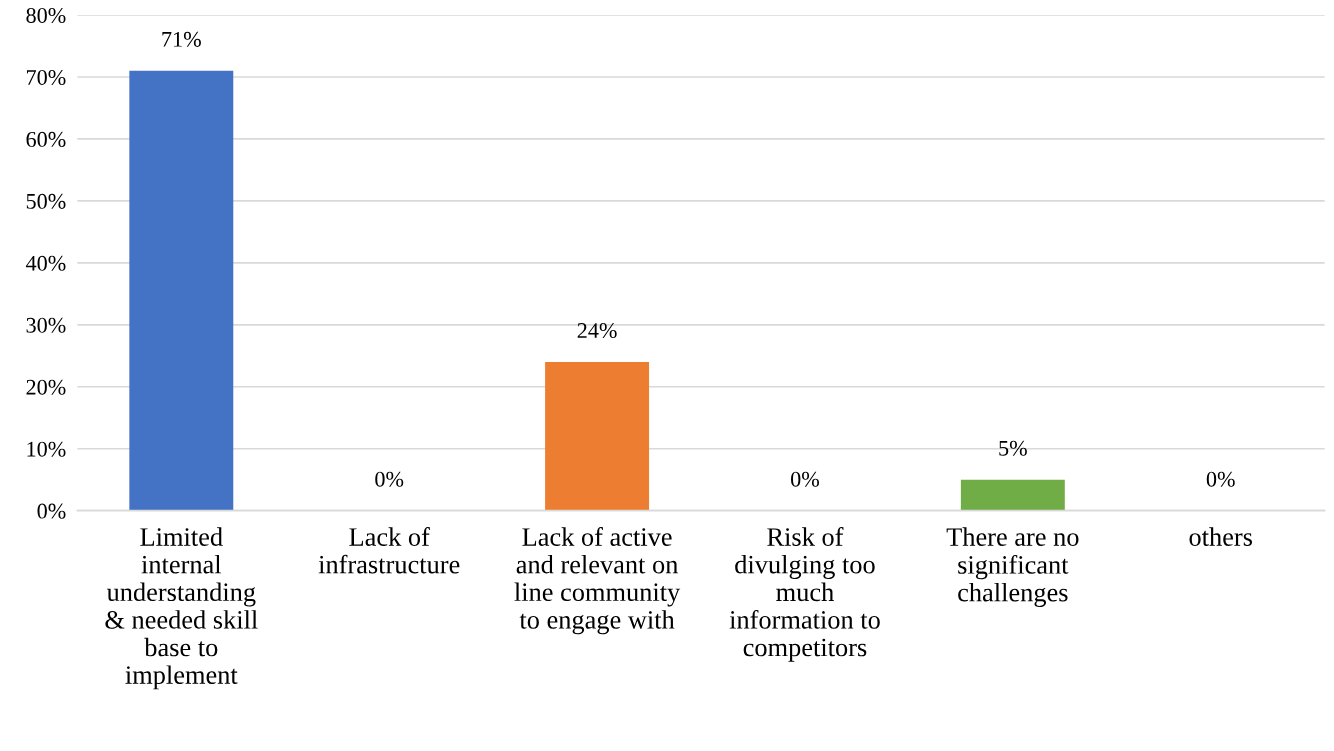 Image resolution: width=1334 pixels, height=751 pixels. Describe the element at coordinates (1013, 448) in the screenshot. I see `data-label: 5%` at that location.